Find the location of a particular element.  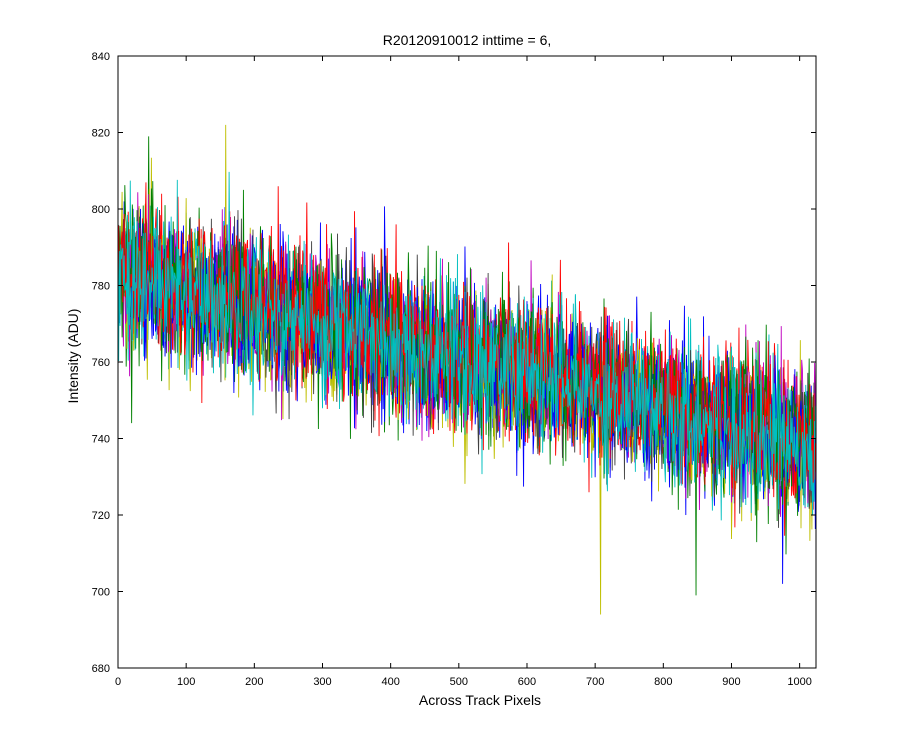

y-tick-label: 740 is located at coordinates (101, 440).